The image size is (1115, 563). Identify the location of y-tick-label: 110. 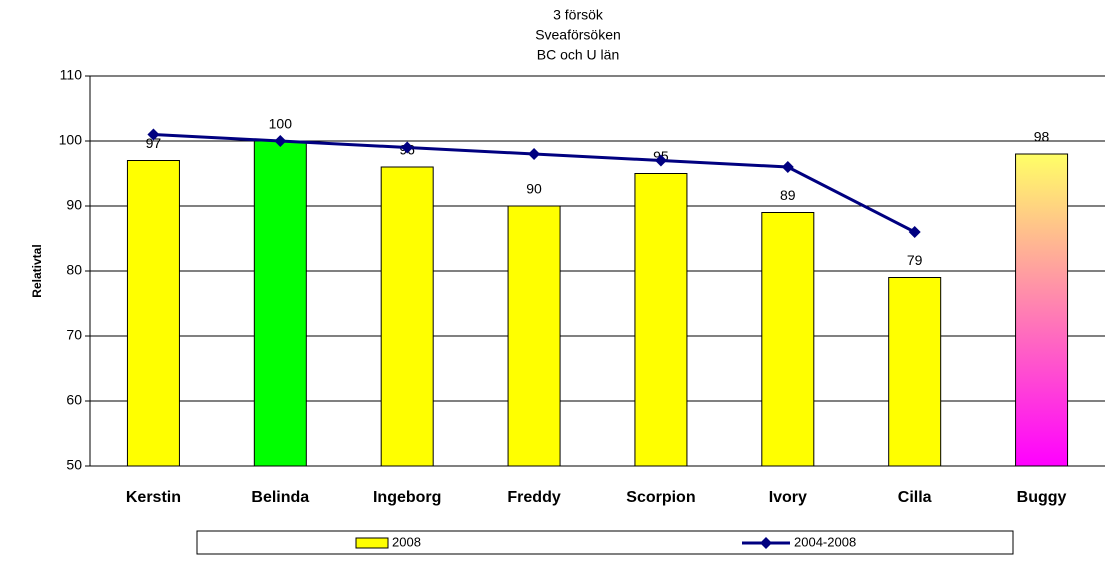
(71, 75).